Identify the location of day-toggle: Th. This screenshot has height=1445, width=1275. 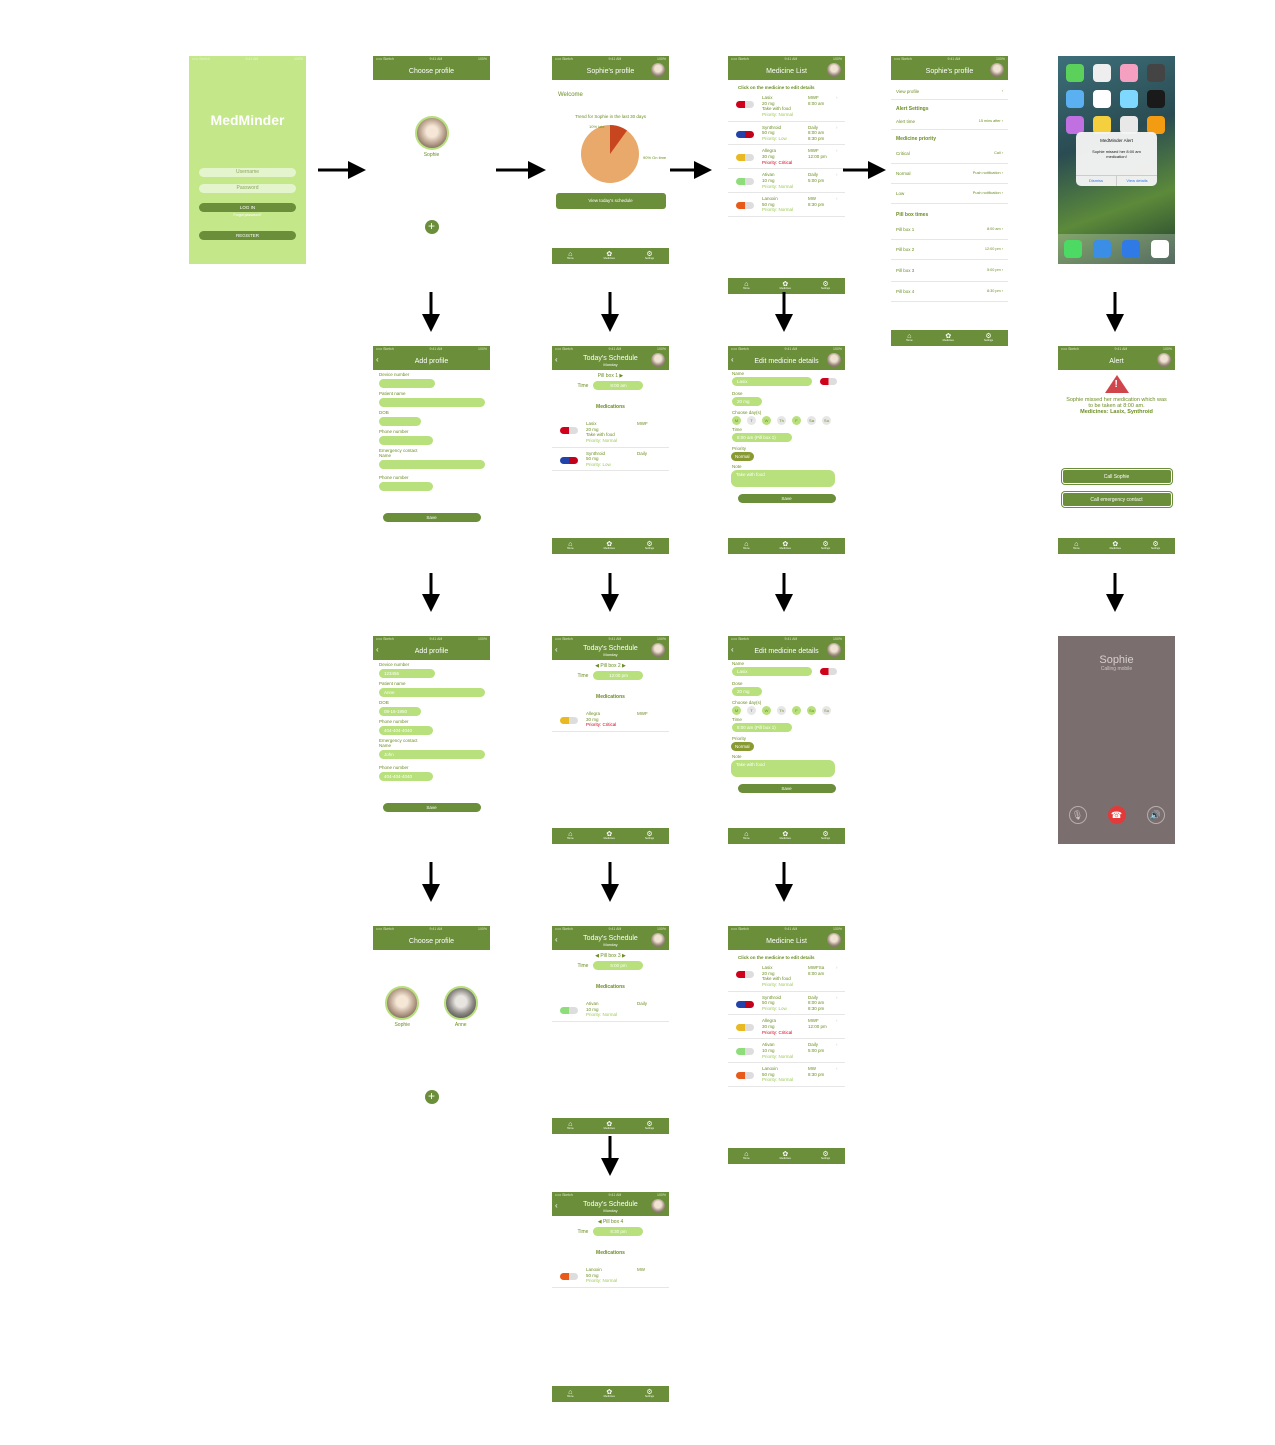
(781, 710).